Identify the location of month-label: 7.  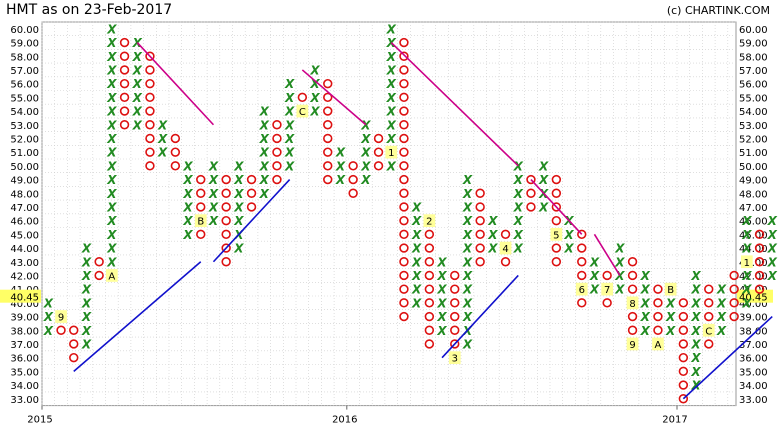
(607, 290).